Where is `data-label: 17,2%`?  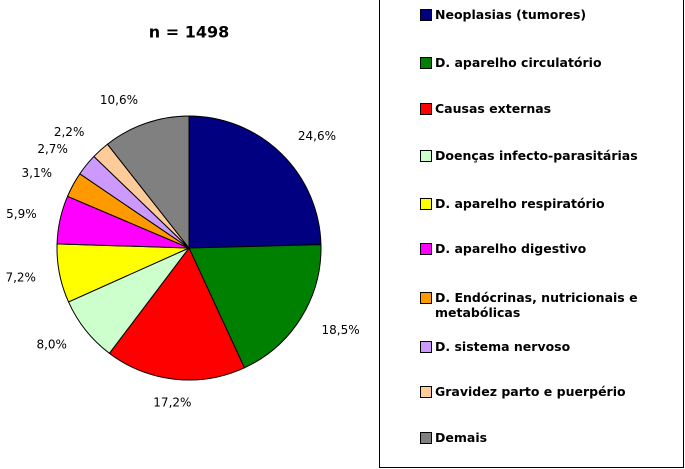
data-label: 17,2% is located at coordinates (172, 403).